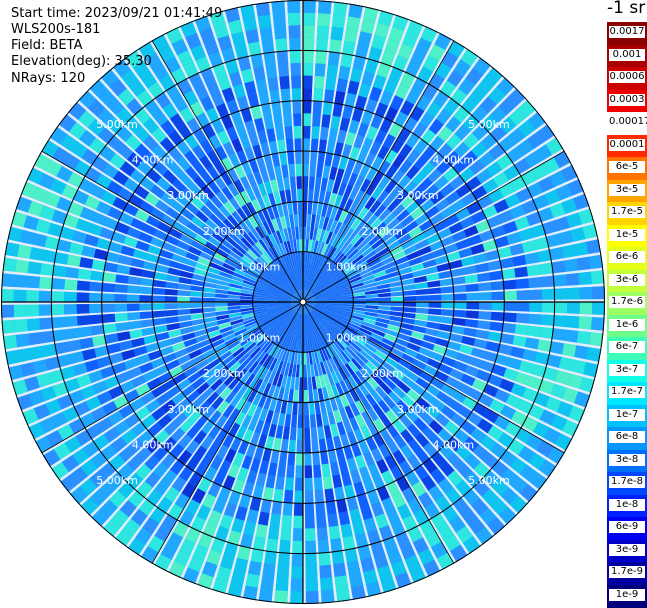  Describe the element at coordinates (47, 45) in the screenshot. I see `field-name: Field: BETA` at that location.